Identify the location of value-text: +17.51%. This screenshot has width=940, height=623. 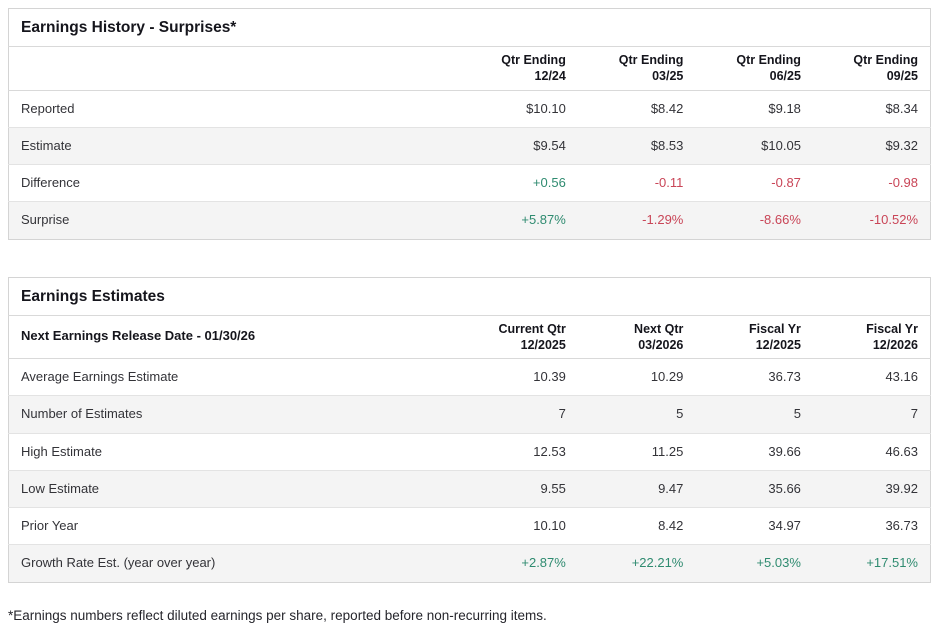
(892, 563).